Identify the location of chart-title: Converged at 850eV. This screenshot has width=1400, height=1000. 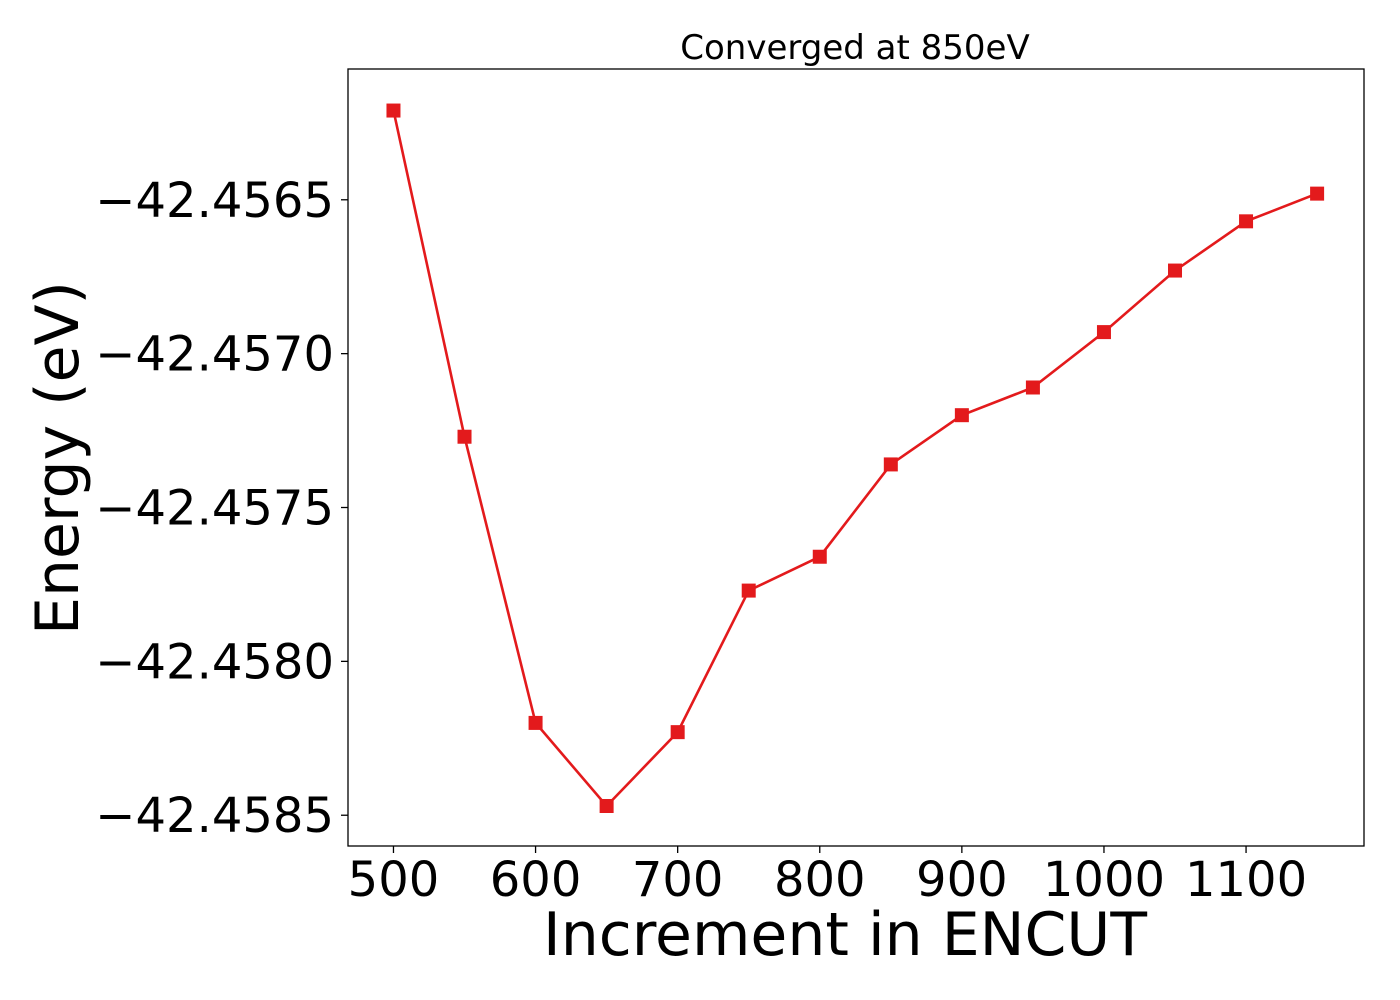
(854, 48).